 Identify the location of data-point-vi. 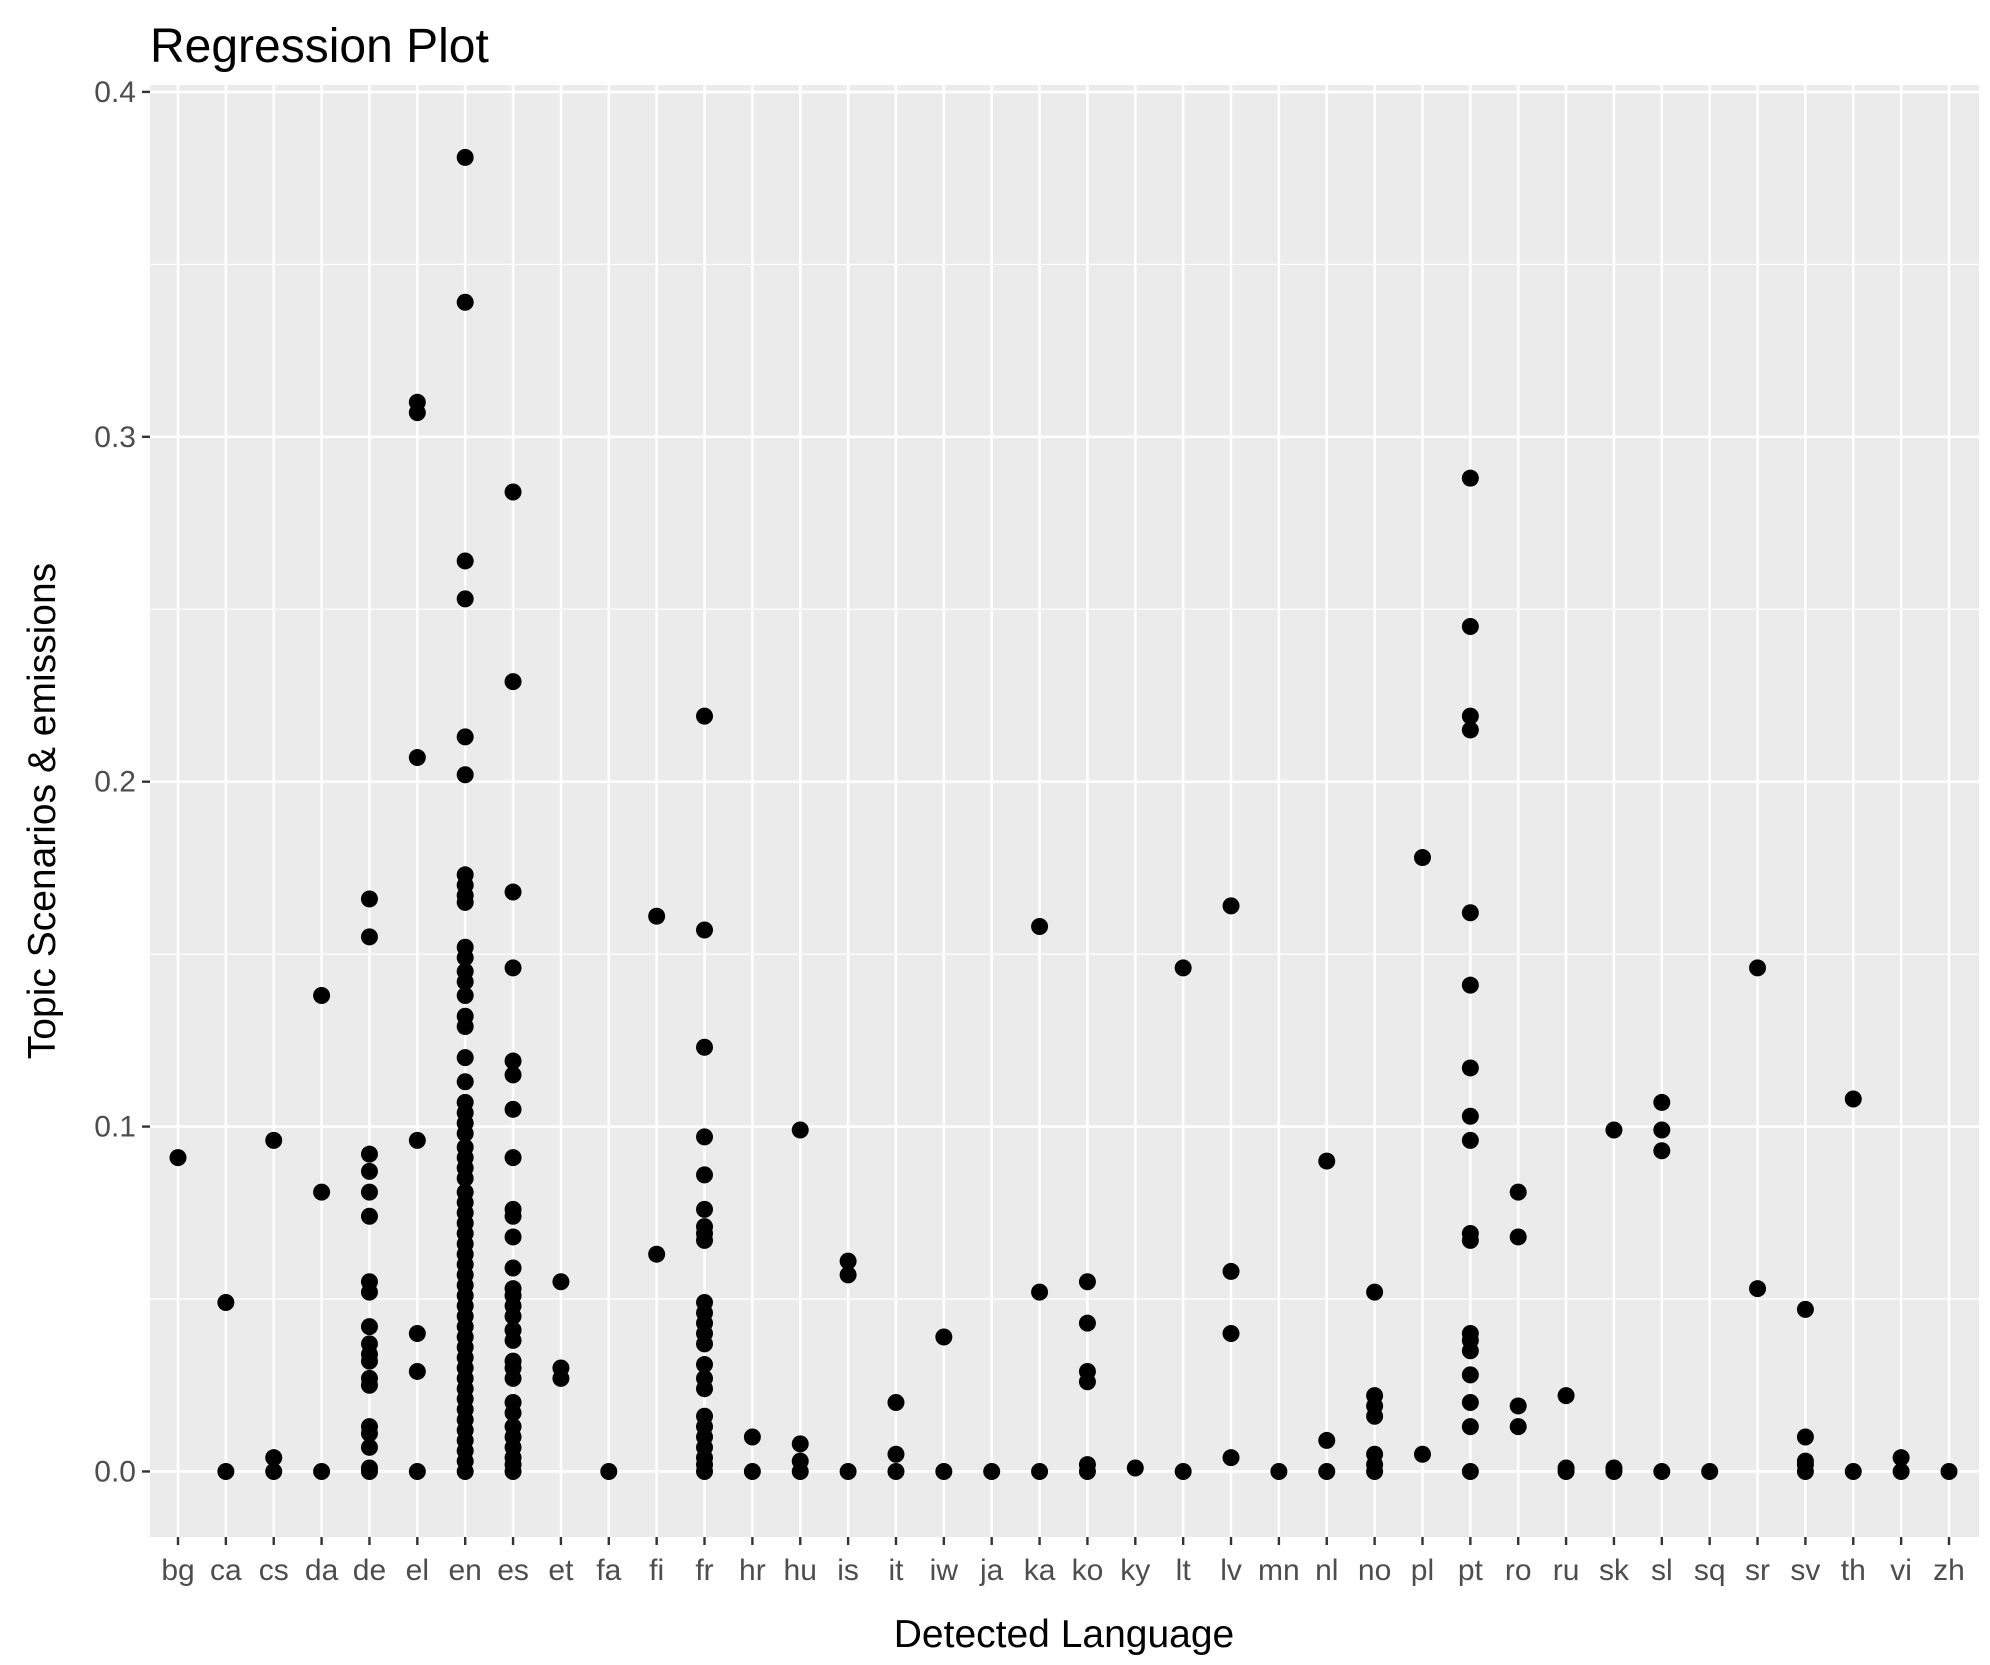
(1901, 1458).